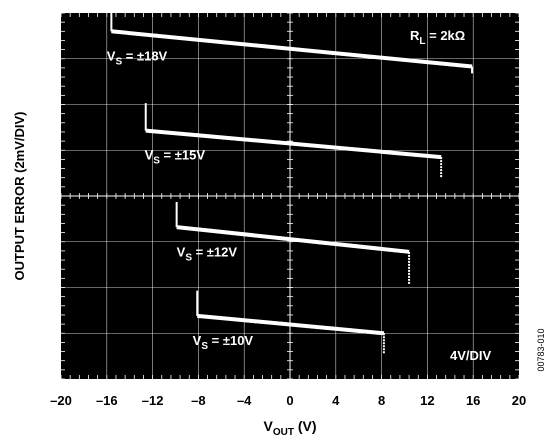 This screenshot has width=550, height=437. I want to click on load-annotation: RL = 2kΩ, so click(437, 37).